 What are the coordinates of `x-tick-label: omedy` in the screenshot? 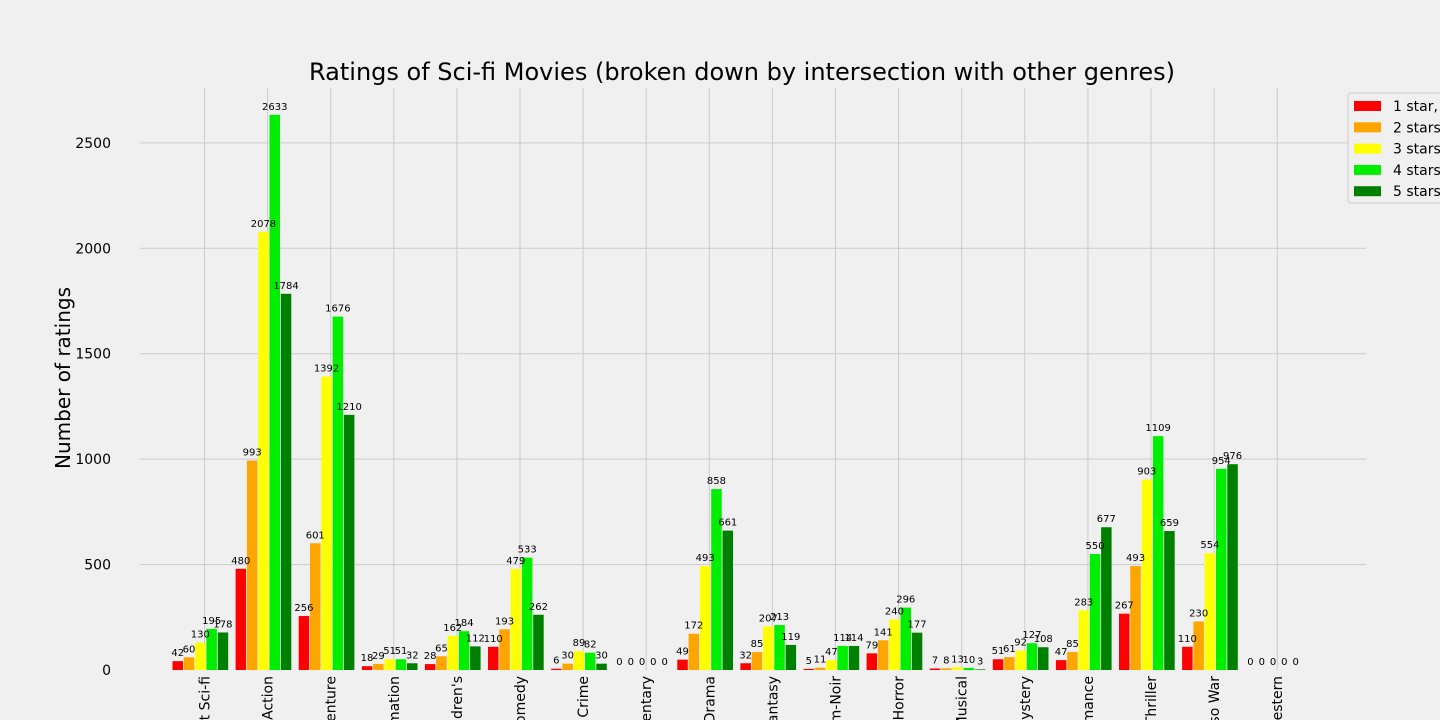 It's located at (521, 698).